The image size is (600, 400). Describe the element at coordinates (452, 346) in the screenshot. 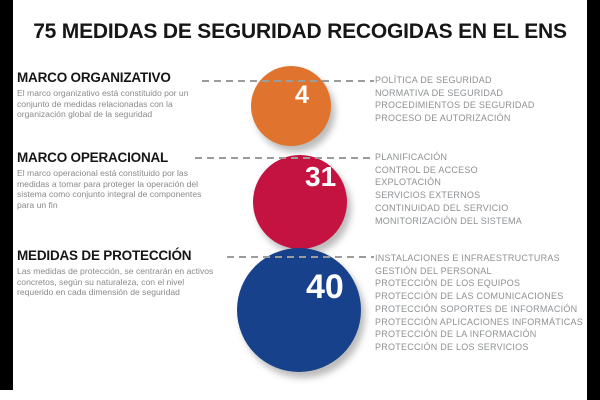

I see `measure-item: PROTECCIÓN DE LOS SERVICIOS` at that location.